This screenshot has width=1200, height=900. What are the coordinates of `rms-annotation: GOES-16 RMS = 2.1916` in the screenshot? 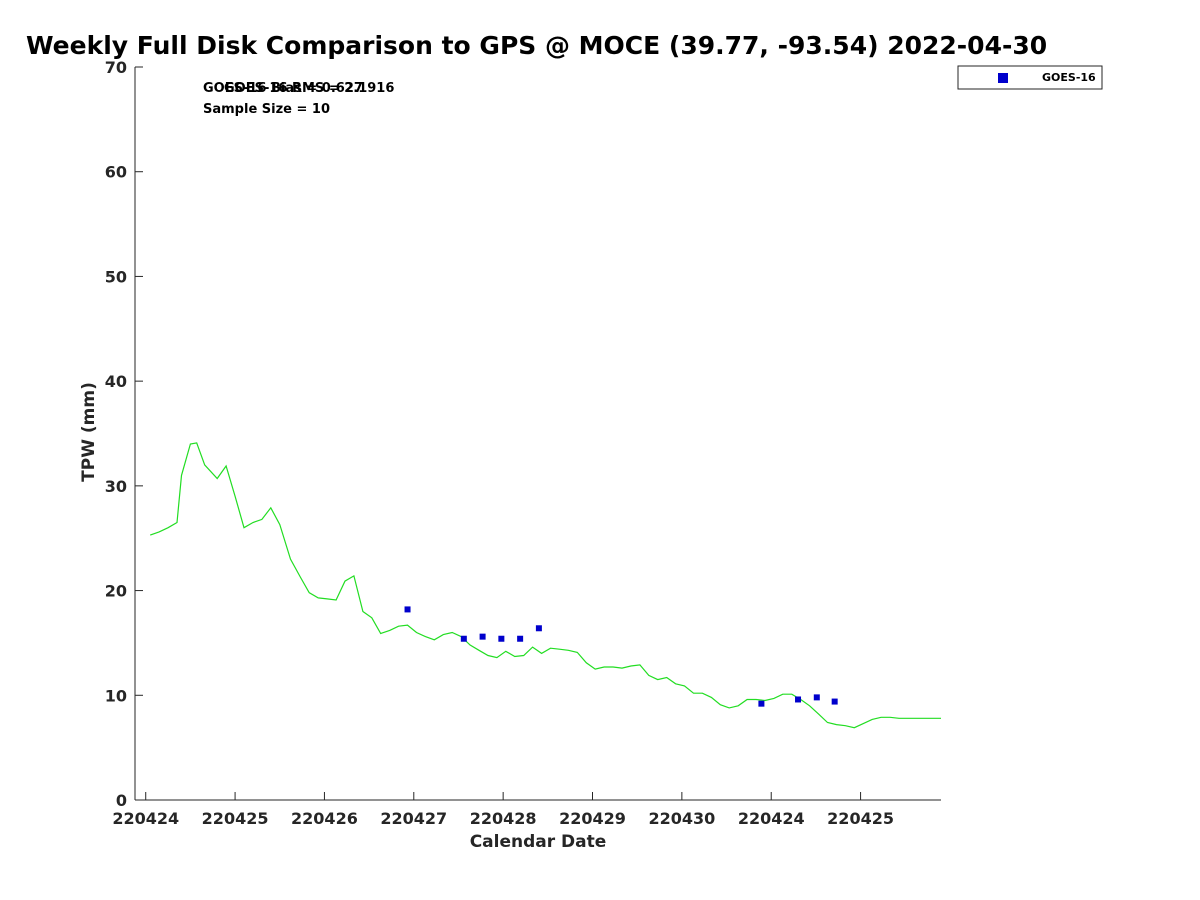 It's located at (309, 88).